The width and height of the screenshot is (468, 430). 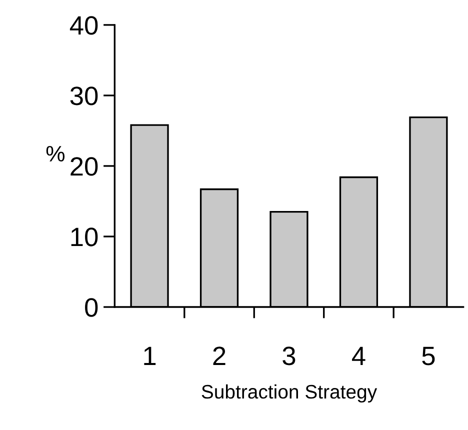 What do you see at coordinates (359, 356) in the screenshot?
I see `x-tick-label: 4` at bounding box center [359, 356].